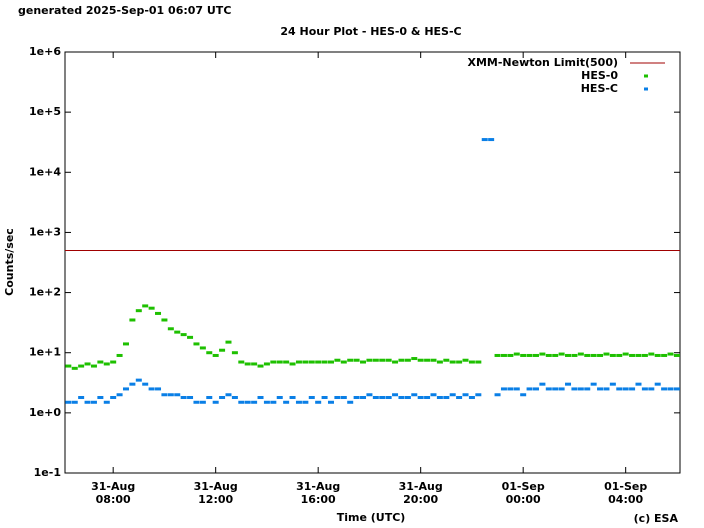  What do you see at coordinates (523, 493) in the screenshot?
I see `x-tick-label: 01-Sep 00:00` at bounding box center [523, 493].